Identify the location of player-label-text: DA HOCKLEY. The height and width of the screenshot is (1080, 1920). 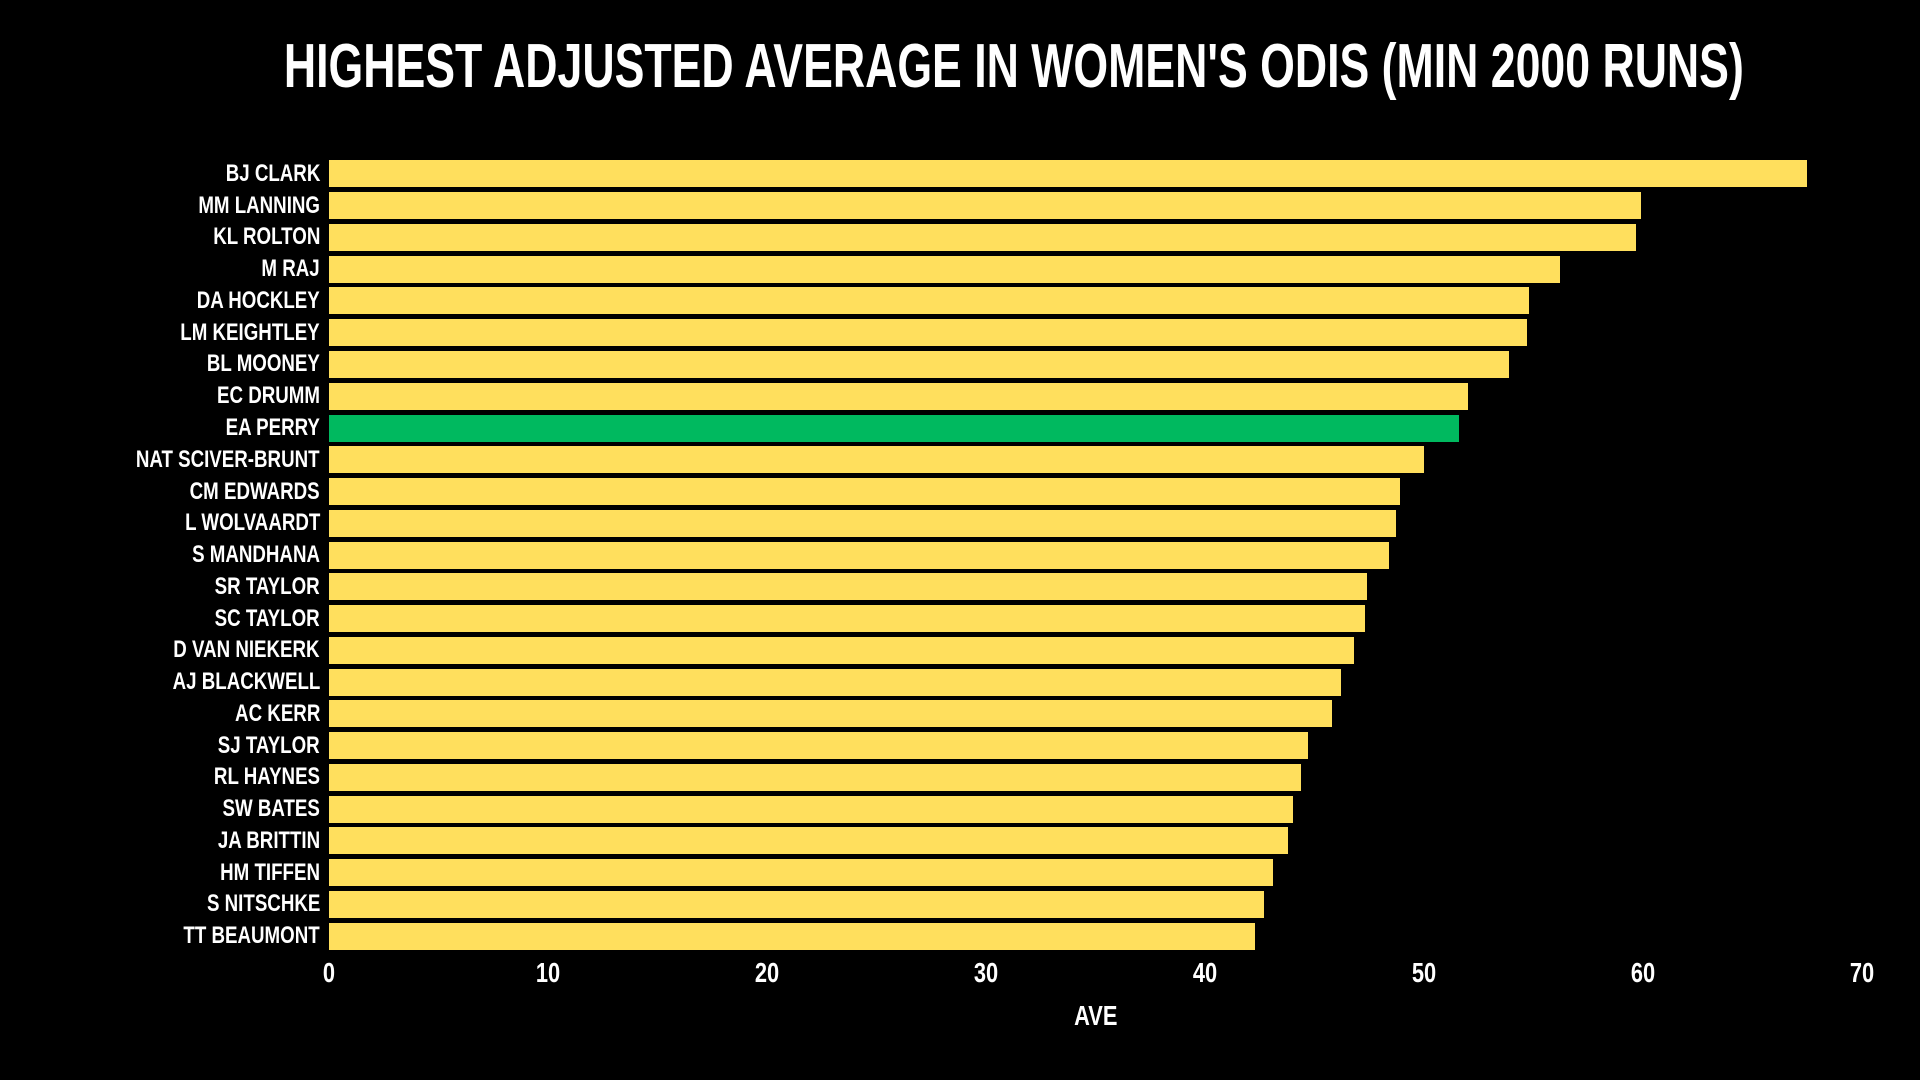
(258, 300).